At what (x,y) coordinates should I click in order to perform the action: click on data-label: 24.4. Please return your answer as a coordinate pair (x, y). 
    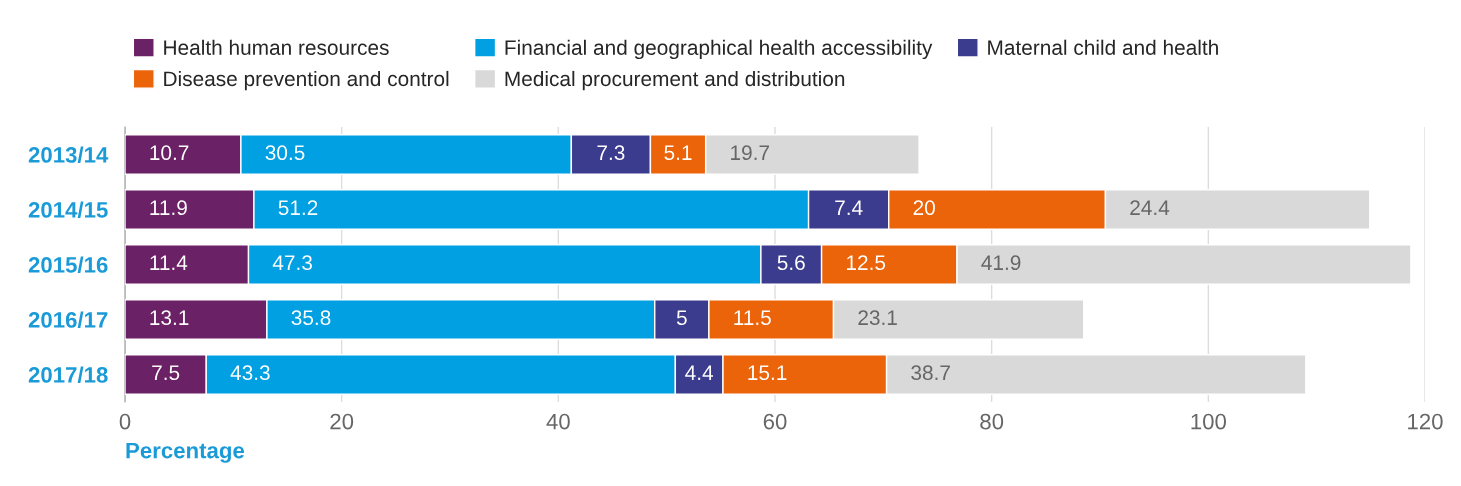
    Looking at the image, I should click on (1150, 207).